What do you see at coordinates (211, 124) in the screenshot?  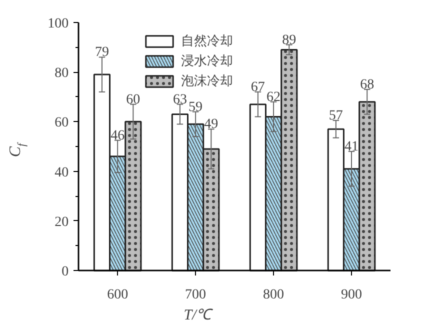 I see `data-label: 49` at bounding box center [211, 124].